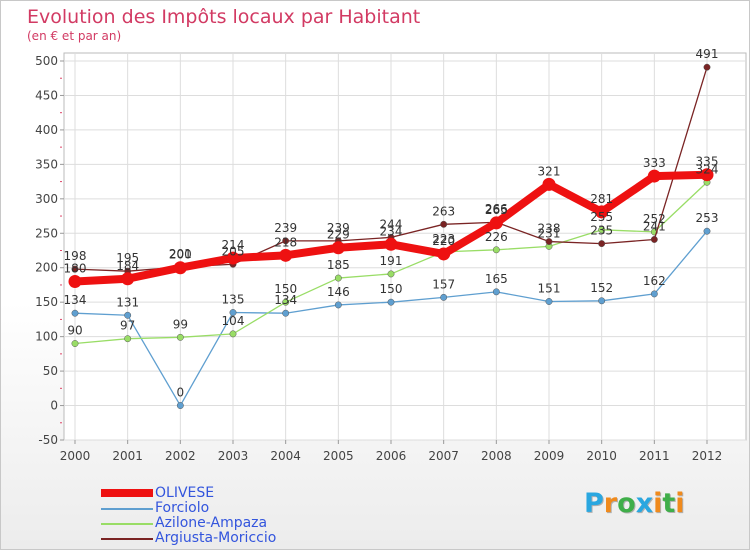 Image resolution: width=750 pixels, height=550 pixels. I want to click on y-tick-label: 150, so click(46, 302).